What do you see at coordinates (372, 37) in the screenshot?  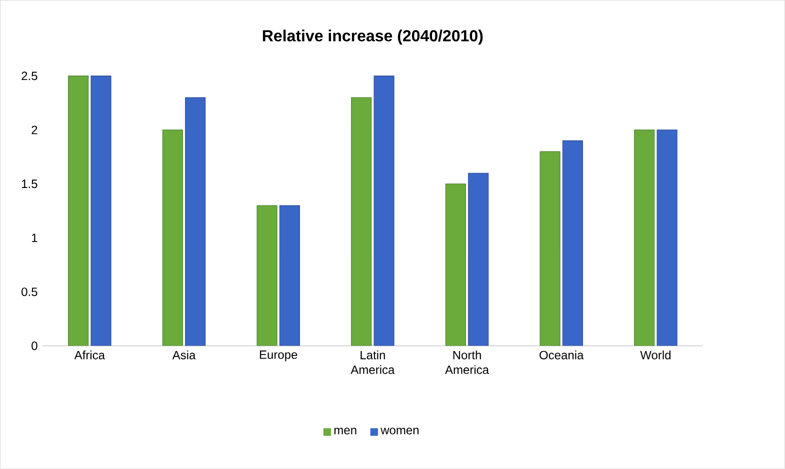 I see `chart-title: Relative increase (2040/2010)` at bounding box center [372, 37].